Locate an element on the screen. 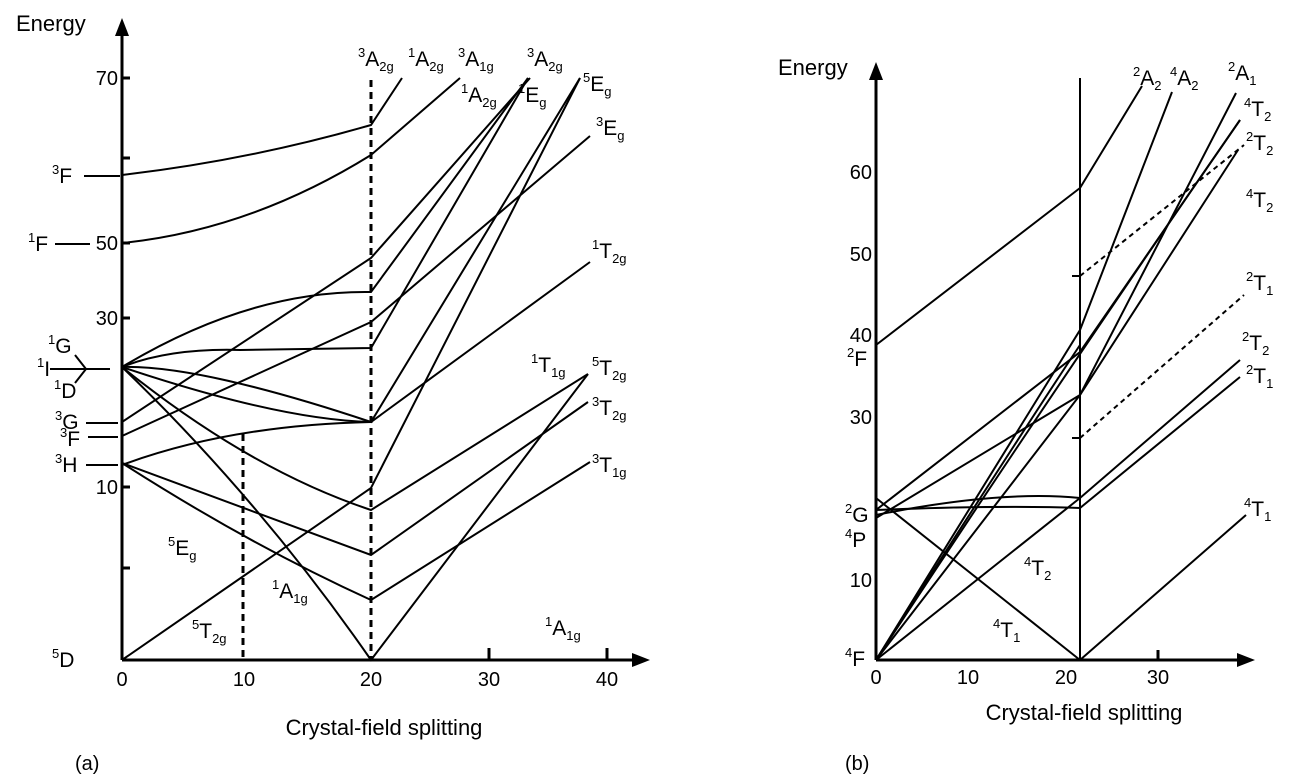  b-y-tick-label: 30 is located at coordinates (861, 418).